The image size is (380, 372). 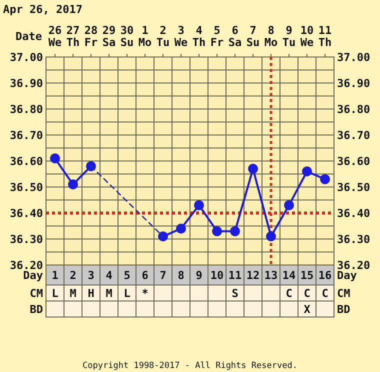 I want to click on x2-tick-label: 10 We, so click(x=307, y=36).